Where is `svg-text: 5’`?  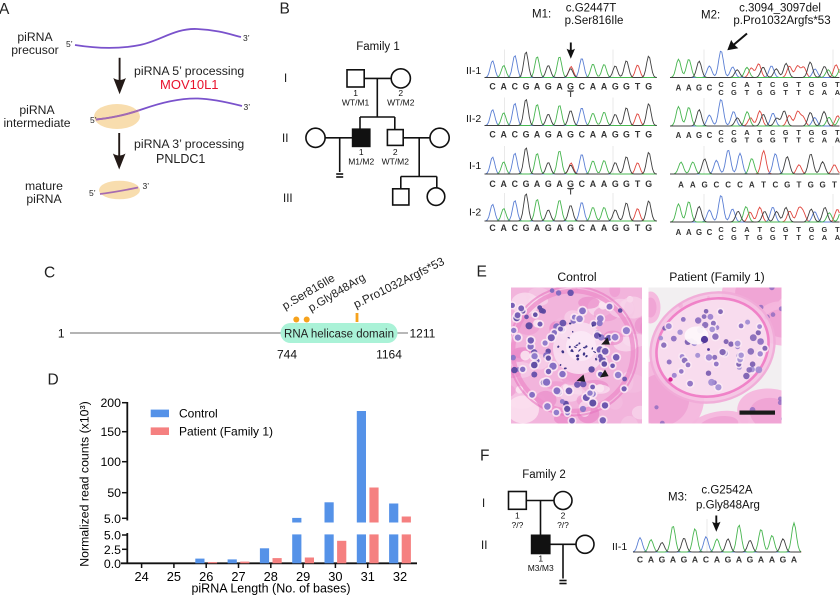 svg-text: 5’ is located at coordinates (92, 193).